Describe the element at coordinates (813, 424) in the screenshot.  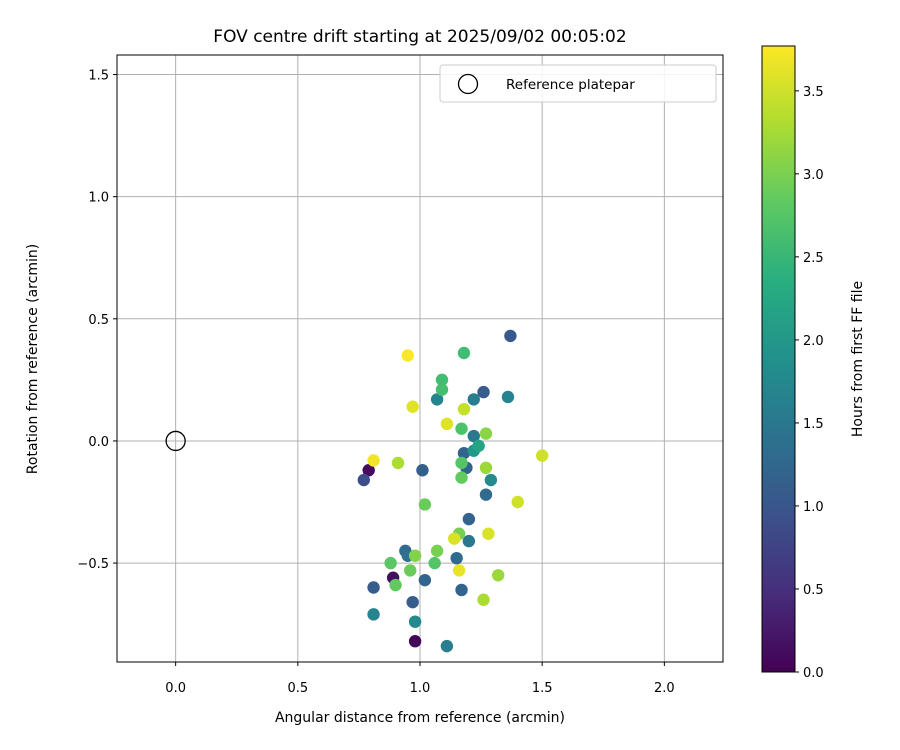
I see `colorbar-tick-label: 1.5` at that location.